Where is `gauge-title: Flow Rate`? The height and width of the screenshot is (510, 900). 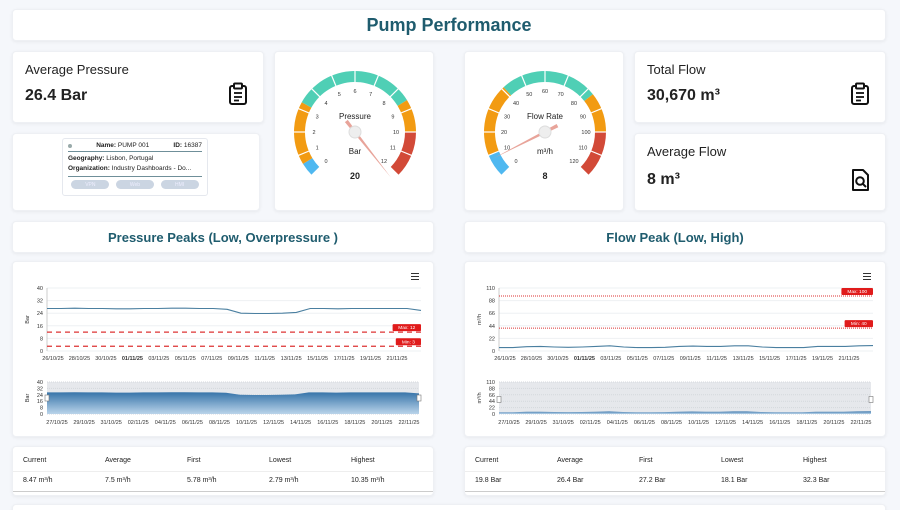
gauge-title: Flow Rate is located at coordinates (545, 116).